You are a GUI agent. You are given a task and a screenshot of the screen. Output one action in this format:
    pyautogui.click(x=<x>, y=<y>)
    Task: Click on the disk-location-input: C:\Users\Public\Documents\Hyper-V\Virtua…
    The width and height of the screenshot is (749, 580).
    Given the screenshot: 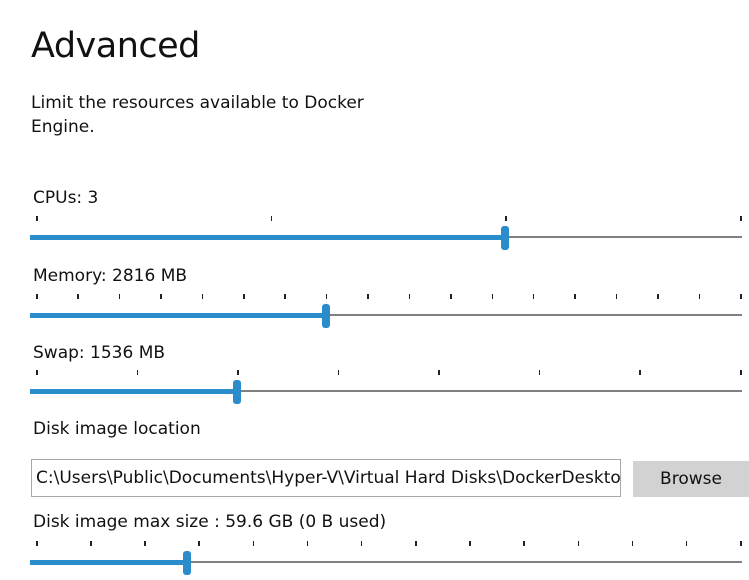 What is the action you would take?
    pyautogui.click(x=326, y=478)
    